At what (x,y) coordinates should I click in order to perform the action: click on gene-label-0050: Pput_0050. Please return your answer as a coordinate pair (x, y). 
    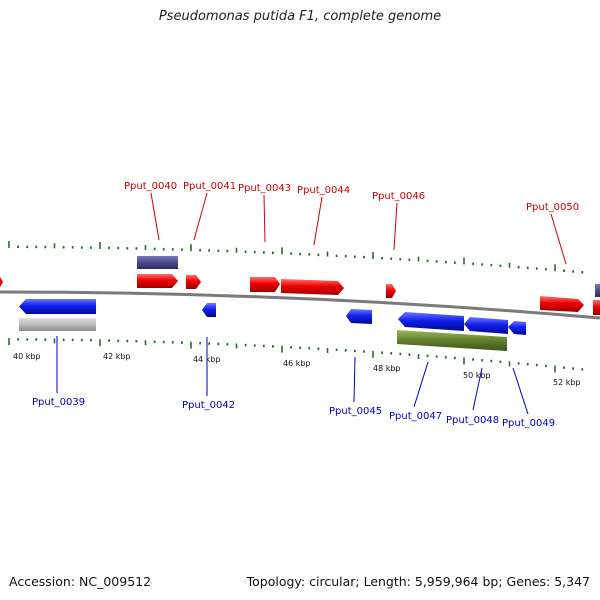
    Looking at the image, I should click on (552, 207).